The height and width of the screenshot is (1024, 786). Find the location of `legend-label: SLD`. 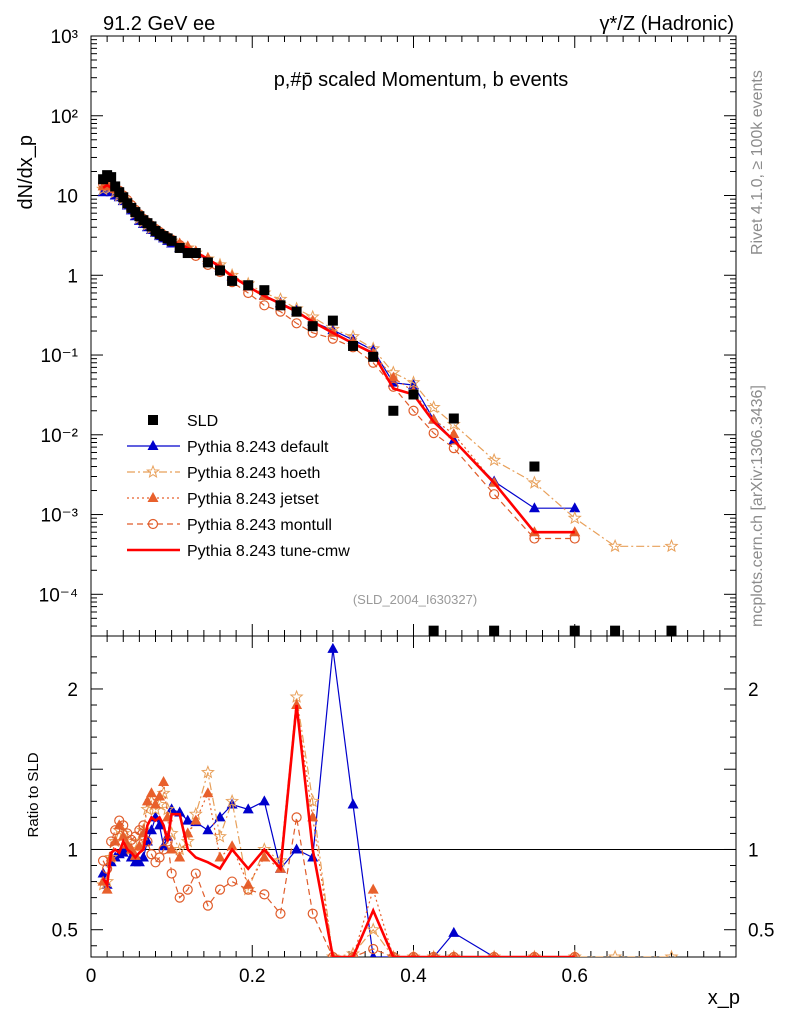

legend-label: SLD is located at coordinates (202, 421).